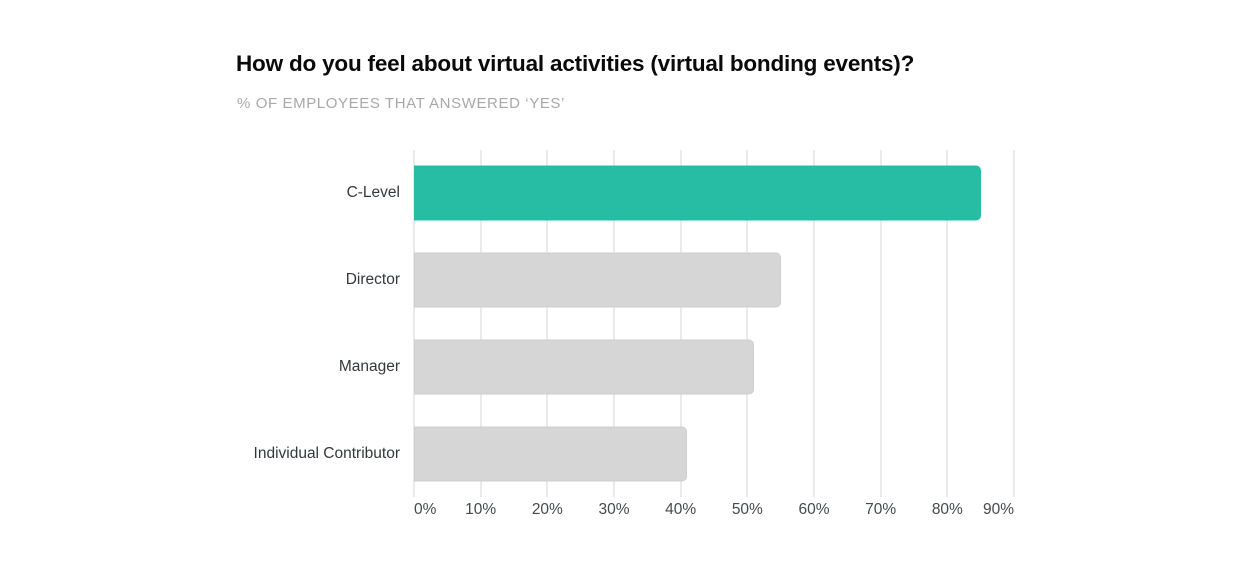  I want to click on bar-director, so click(597, 280).